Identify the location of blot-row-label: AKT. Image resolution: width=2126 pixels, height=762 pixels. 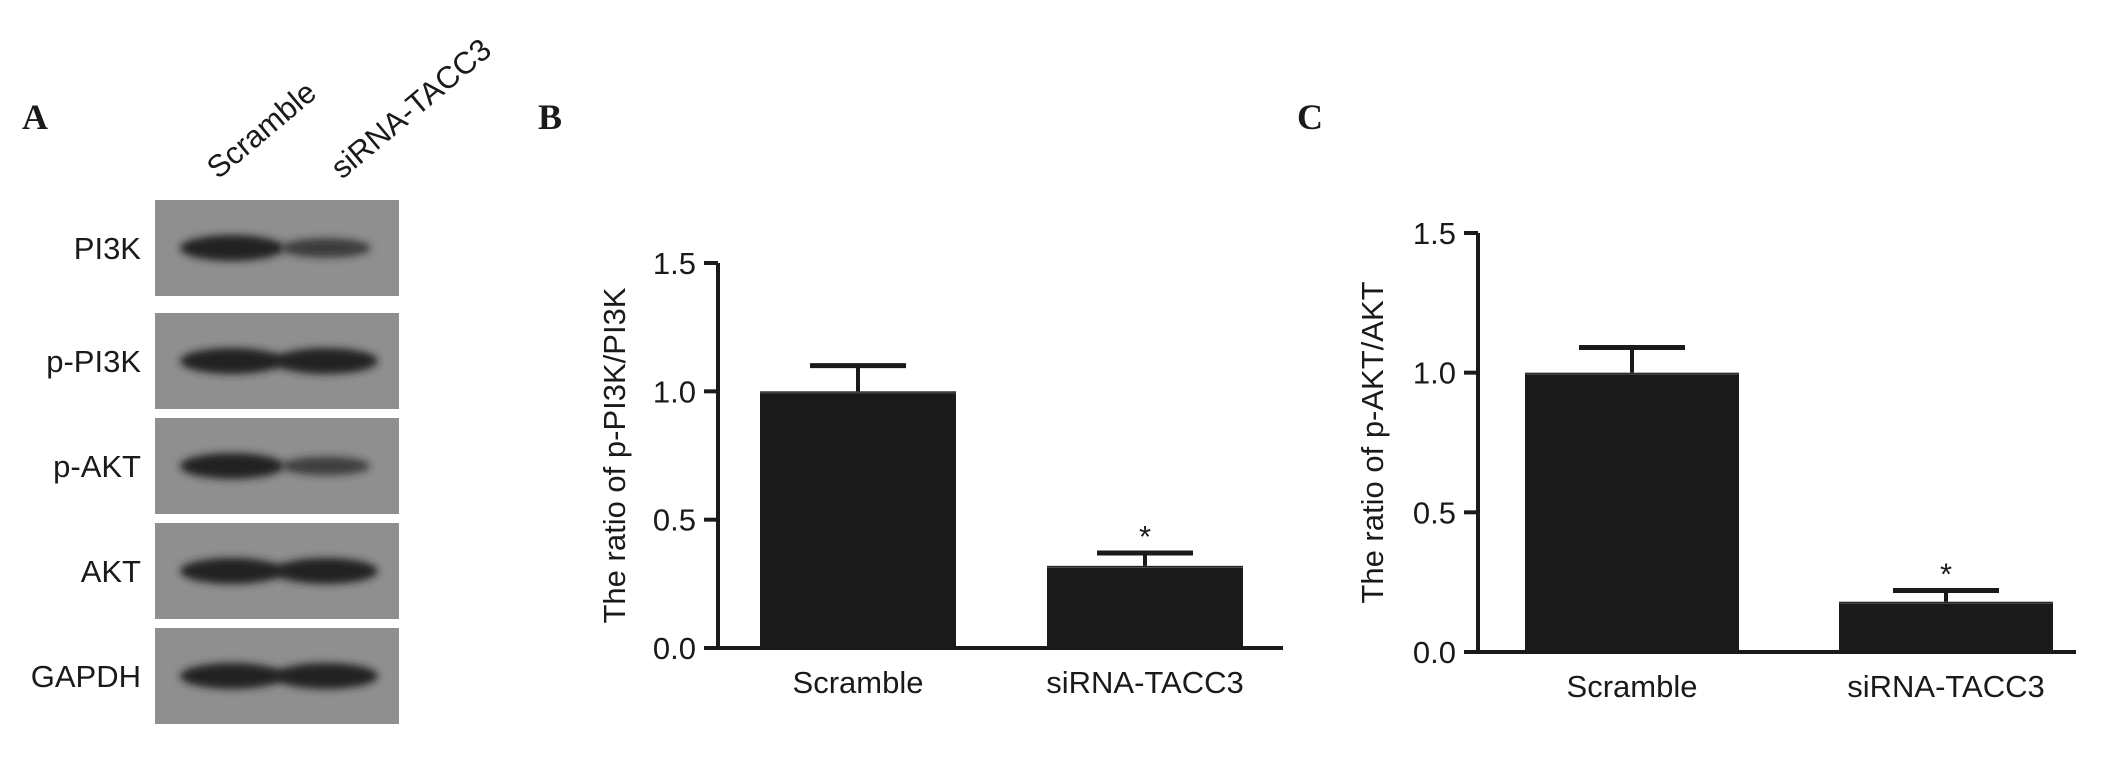
(111, 571).